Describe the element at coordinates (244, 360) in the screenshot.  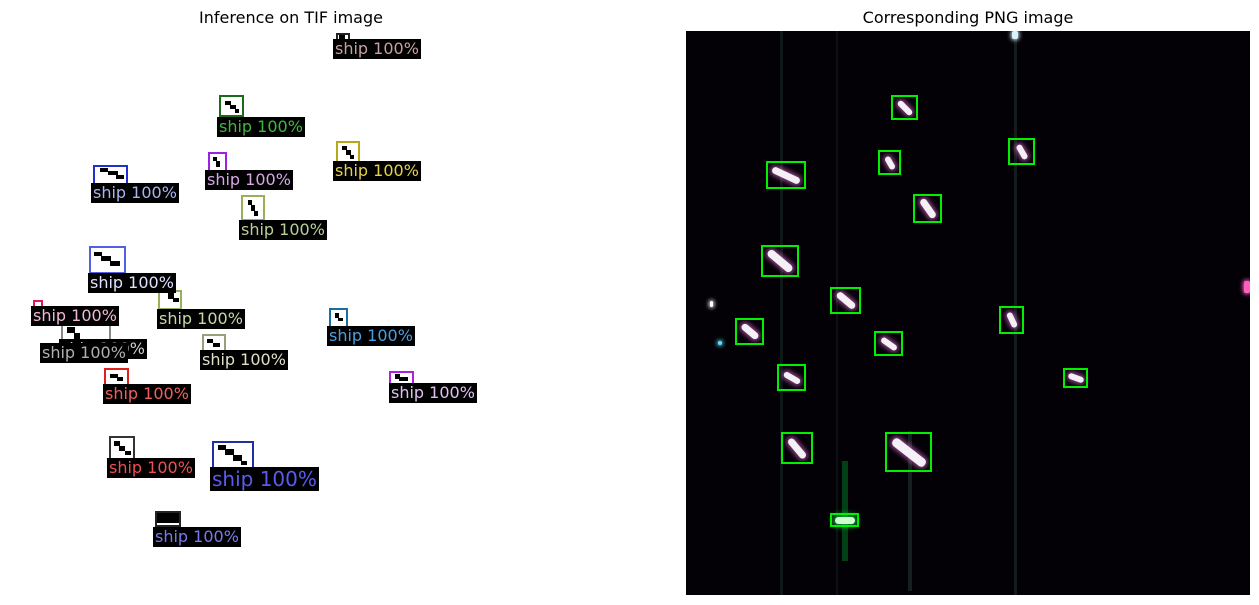
I see `detection-ship-12-label: ship 100%` at that location.